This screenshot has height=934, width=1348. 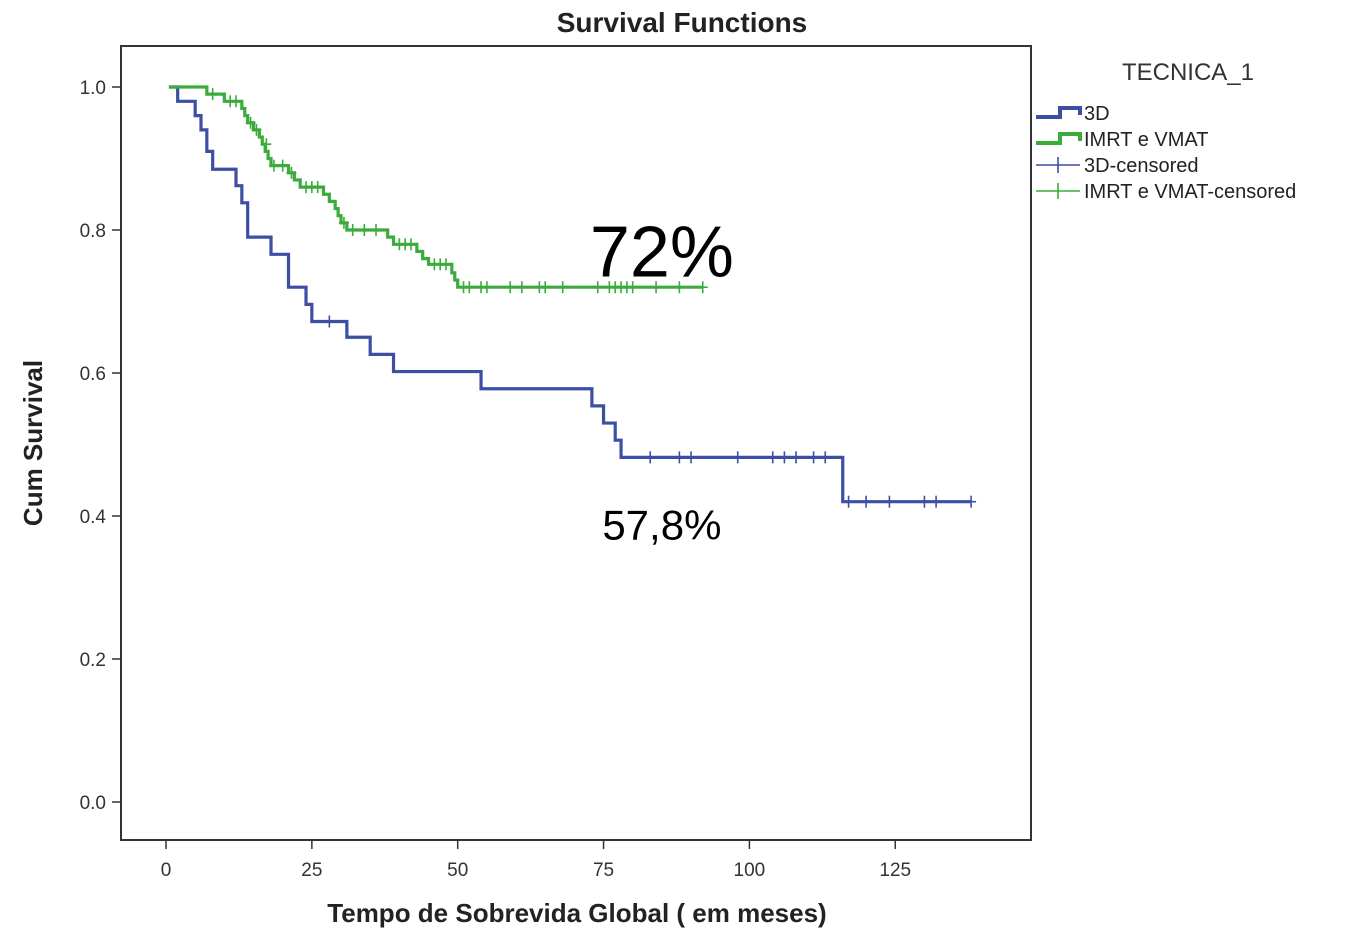 What do you see at coordinates (576, 913) in the screenshot?
I see `x-axis-label: Tempo de Sobrevida Global ( em meses)` at bounding box center [576, 913].